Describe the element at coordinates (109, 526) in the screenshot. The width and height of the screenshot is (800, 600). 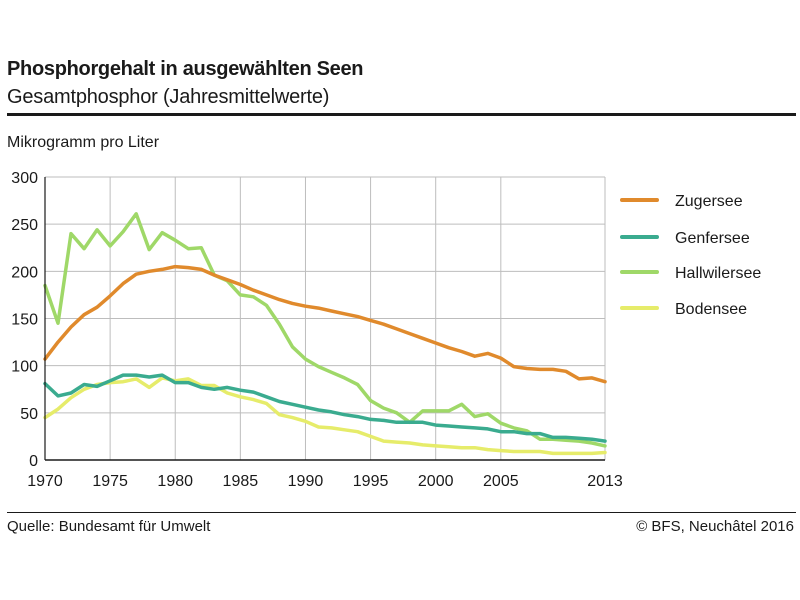
I see `source-note: Quelle: Bundesamt für Umwelt` at that location.